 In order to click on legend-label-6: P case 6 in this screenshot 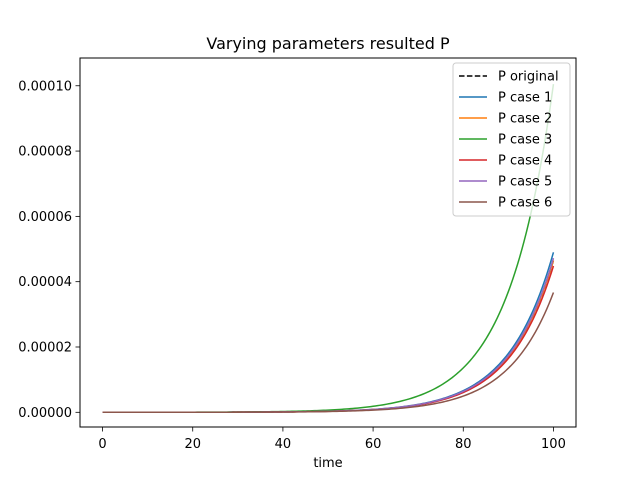, I will do `click(525, 203)`.